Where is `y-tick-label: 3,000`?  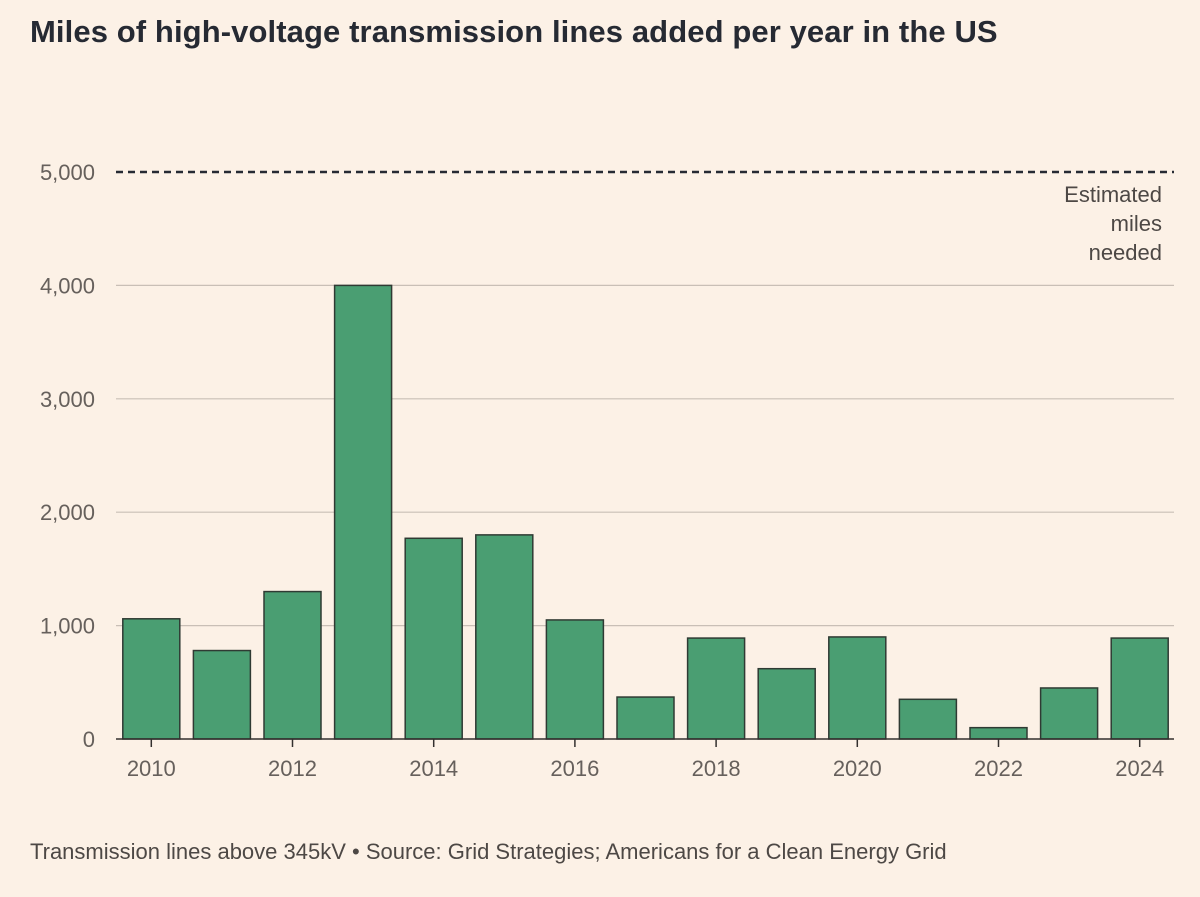
y-tick-label: 3,000 is located at coordinates (67, 399).